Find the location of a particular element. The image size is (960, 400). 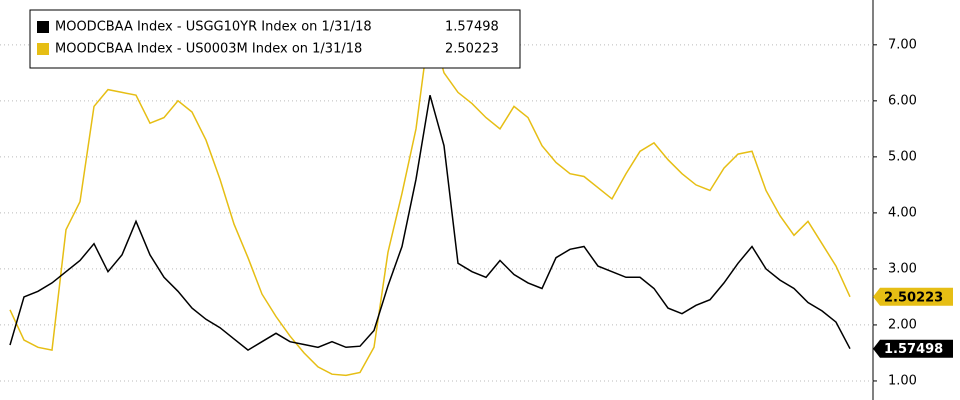

end-label: 1.57498 is located at coordinates (913, 349).